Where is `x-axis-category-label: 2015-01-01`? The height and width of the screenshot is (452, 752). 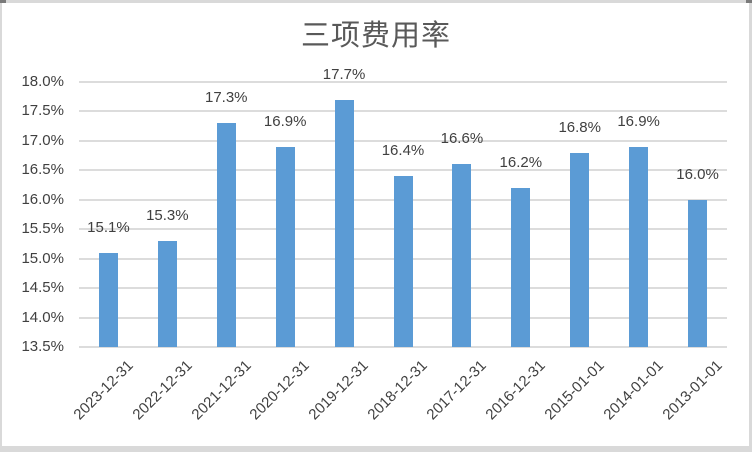
x-axis-category-label: 2015-01-01 is located at coordinates (574, 390).